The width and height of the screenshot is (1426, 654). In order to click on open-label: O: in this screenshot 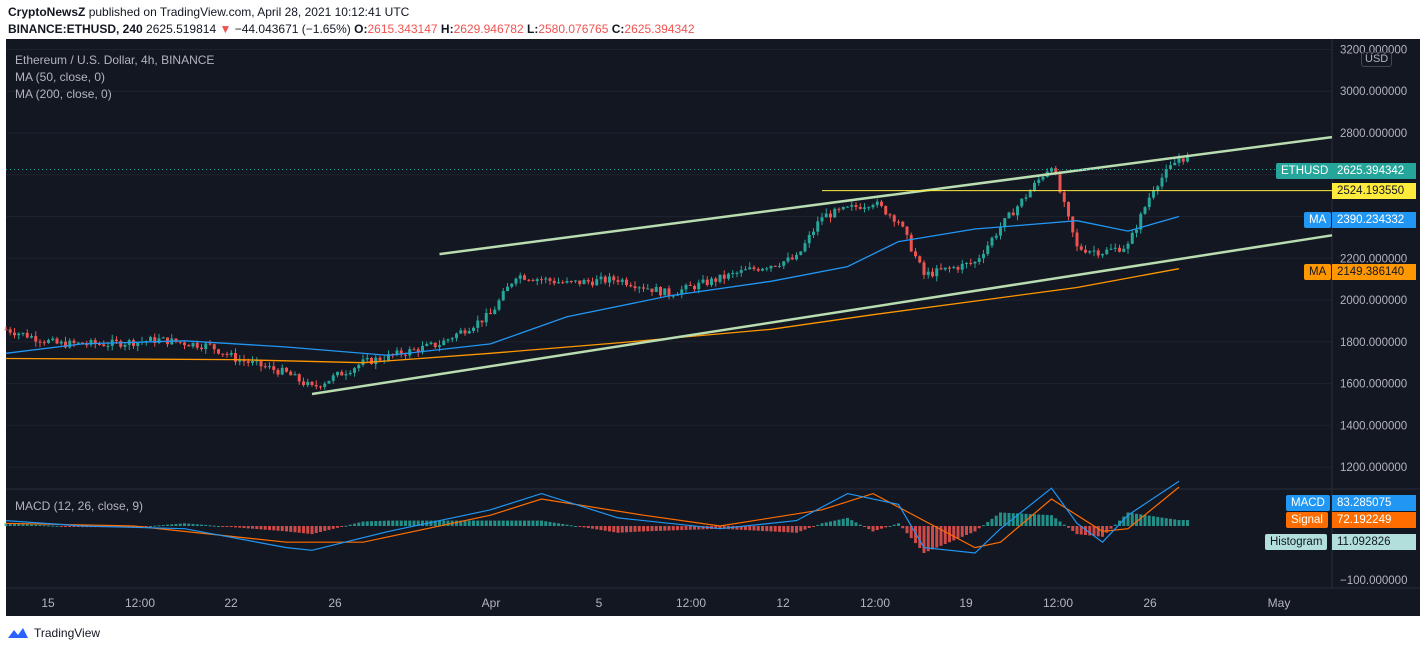, I will do `click(361, 29)`.